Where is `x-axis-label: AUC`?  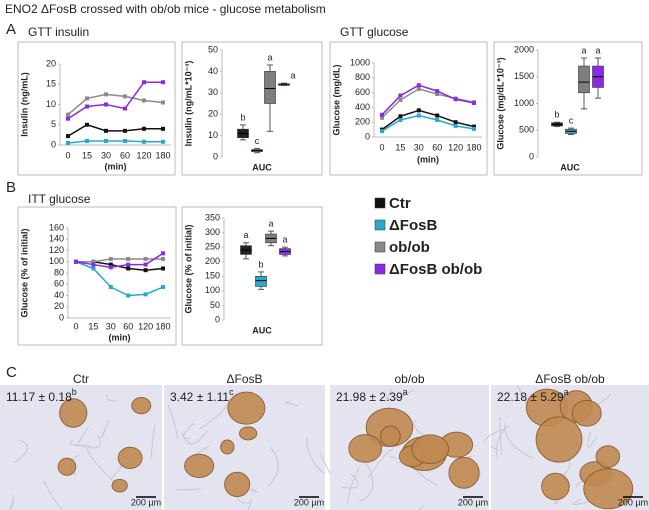
x-axis-label: AUC is located at coordinates (570, 167).